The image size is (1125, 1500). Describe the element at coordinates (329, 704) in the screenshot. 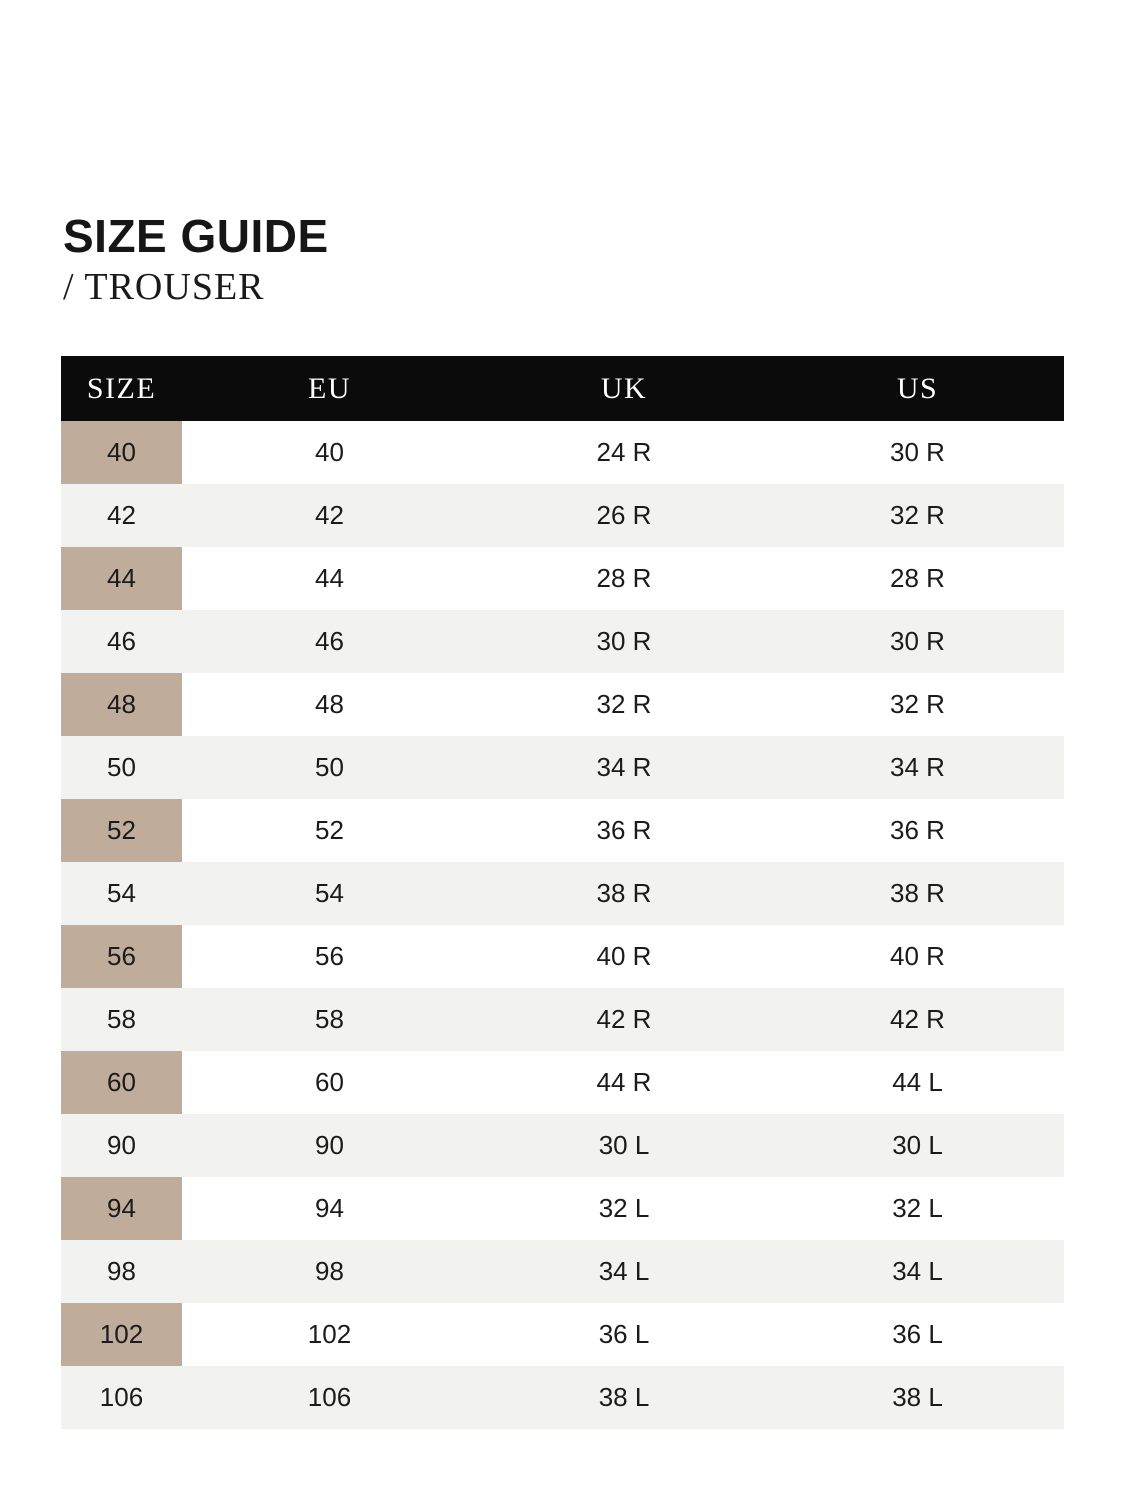

I see `eu-cell: 48` at that location.